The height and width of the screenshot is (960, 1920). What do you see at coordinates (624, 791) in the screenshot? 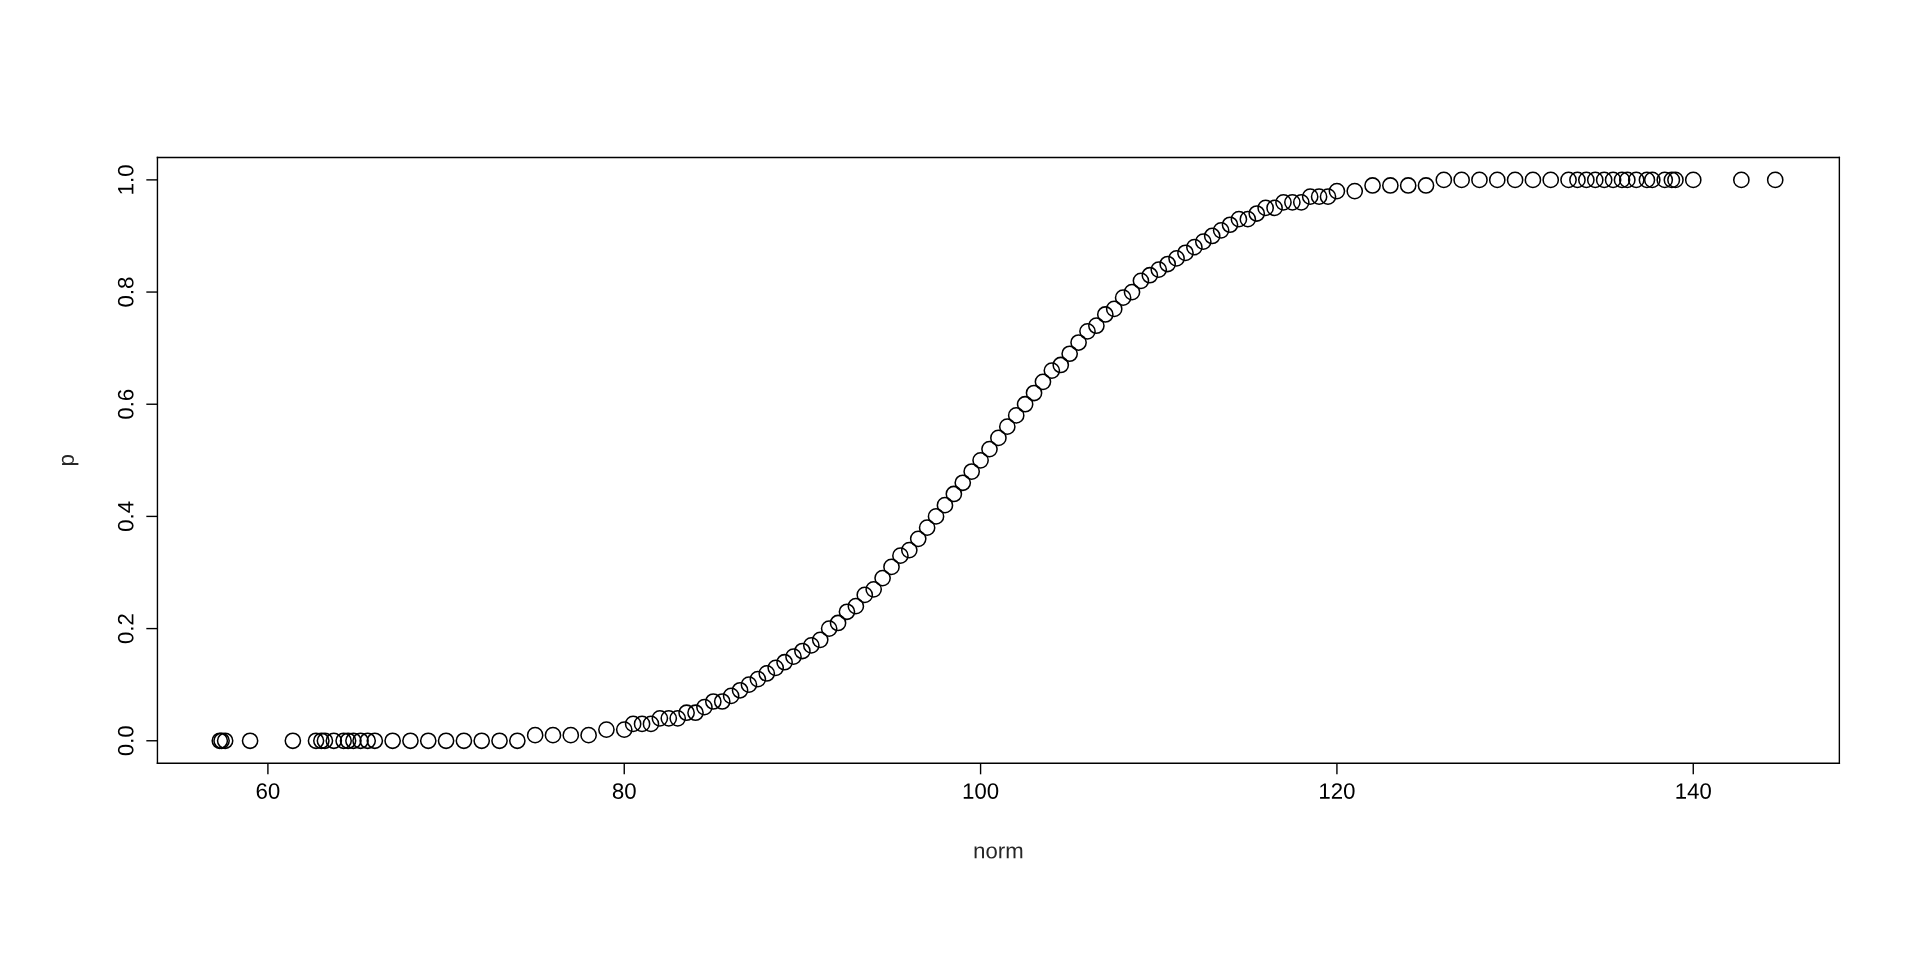
I see `x-tick-label: 80` at bounding box center [624, 791].